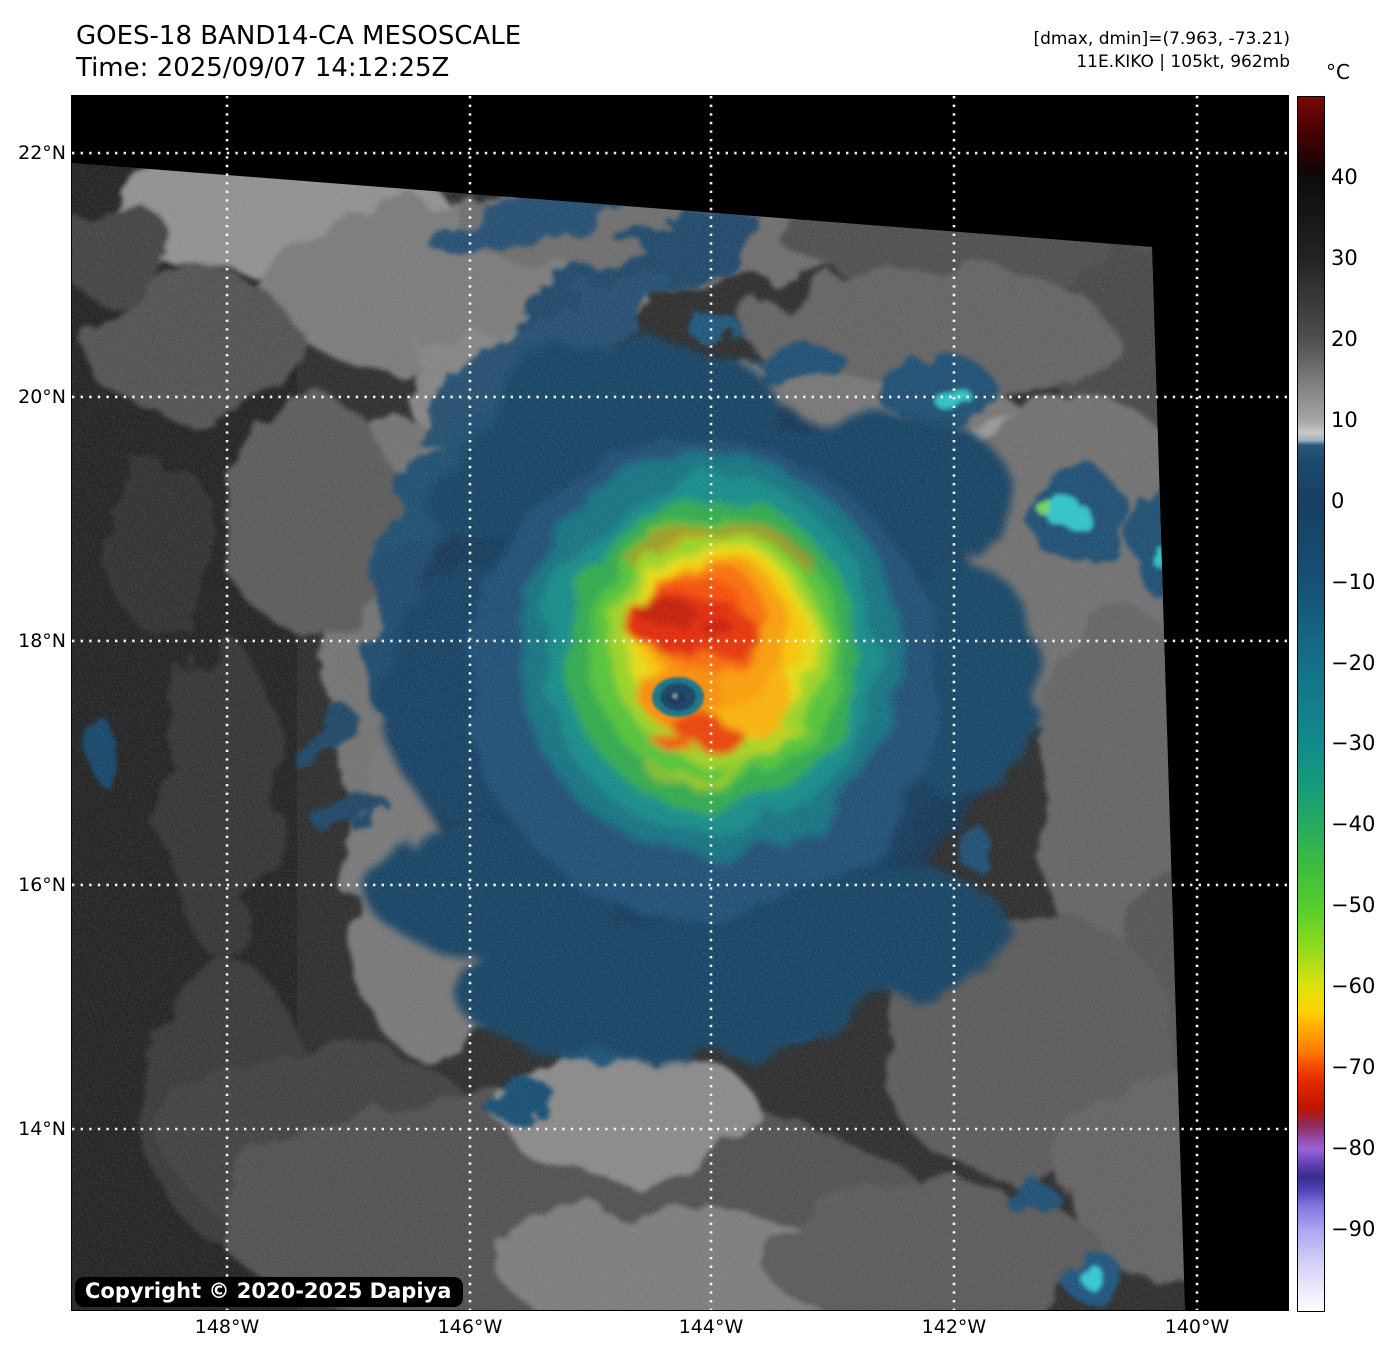 The image size is (1390, 1359). I want to click on lon-tick-label: 146°W, so click(470, 1327).